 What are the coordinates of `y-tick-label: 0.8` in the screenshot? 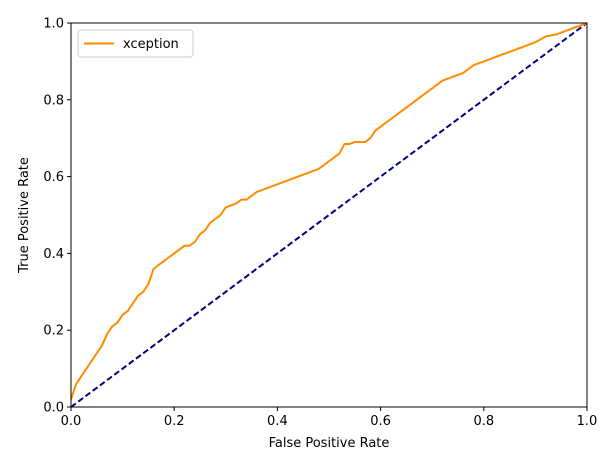 It's located at (53, 100).